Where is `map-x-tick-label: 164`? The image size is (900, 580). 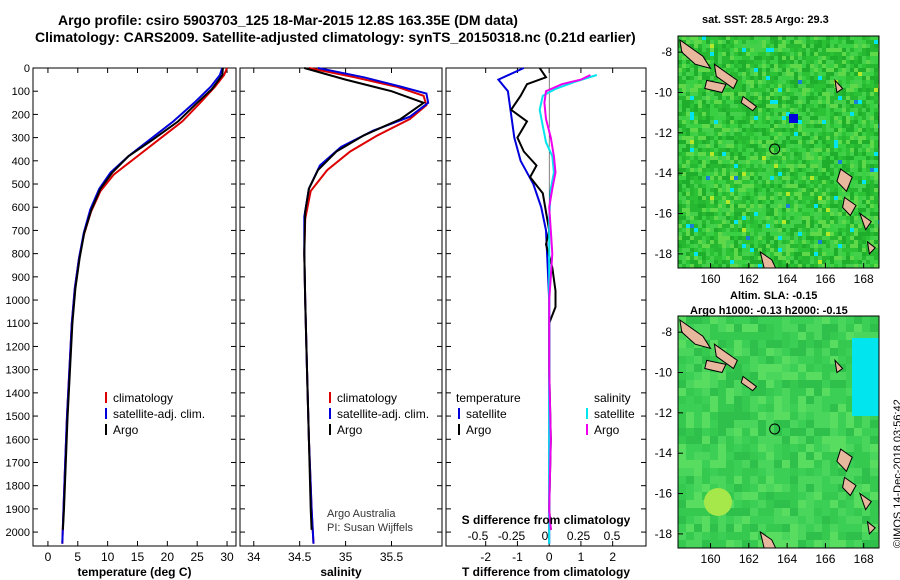
map-x-tick-label: 164 is located at coordinates (787, 559).